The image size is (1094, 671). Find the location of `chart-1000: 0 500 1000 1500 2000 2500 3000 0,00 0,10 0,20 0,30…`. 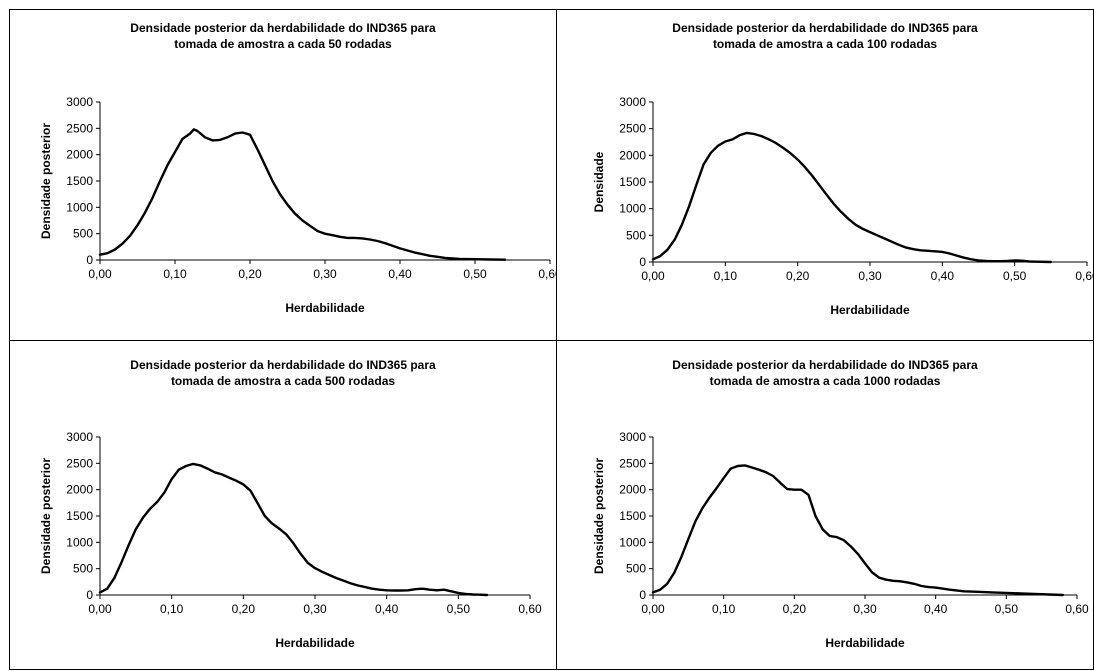

chart-1000: 0 500 1000 1500 2000 2500 3000 0,00 0,10 0,20 0,30… is located at coordinates (840, 540).